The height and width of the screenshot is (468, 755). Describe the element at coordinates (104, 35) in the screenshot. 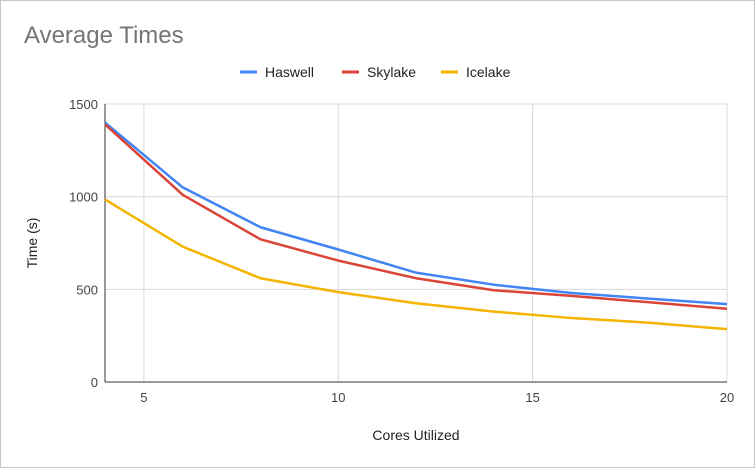

I see `chart-title: Average Times` at that location.